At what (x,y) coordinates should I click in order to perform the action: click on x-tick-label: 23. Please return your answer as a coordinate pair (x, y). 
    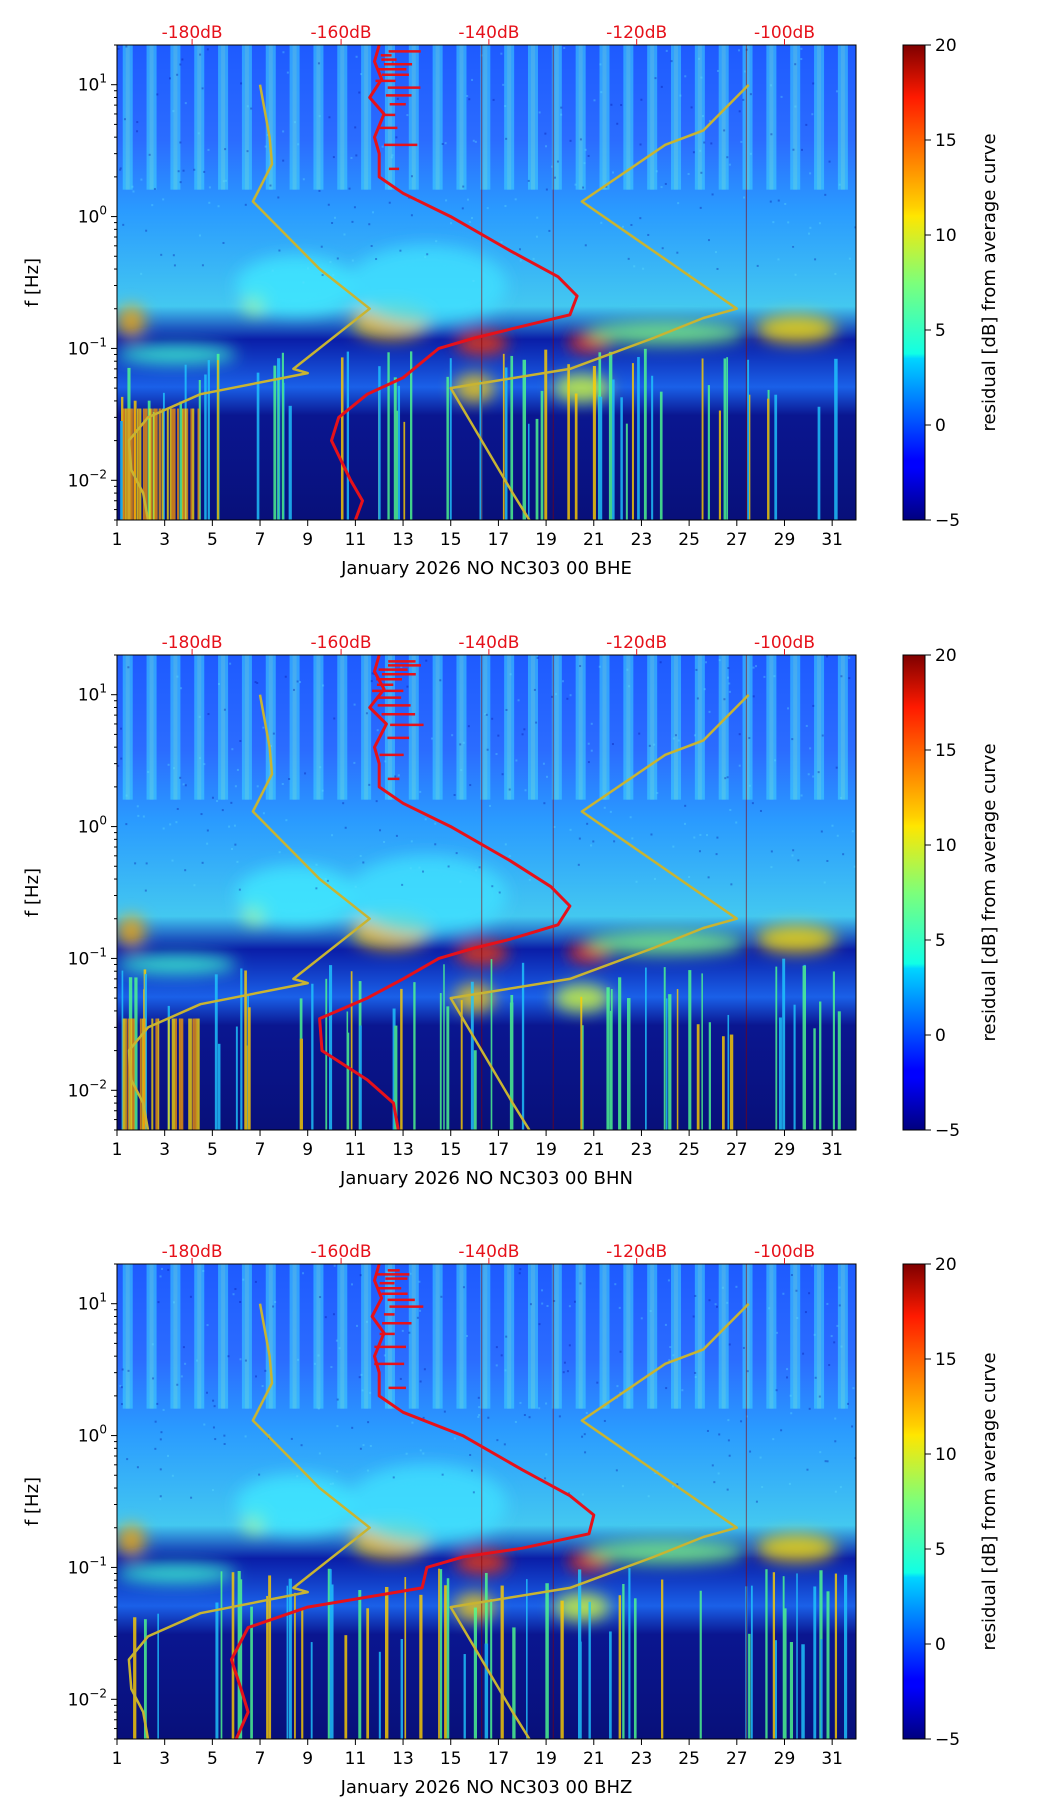
    Looking at the image, I should click on (642, 1759).